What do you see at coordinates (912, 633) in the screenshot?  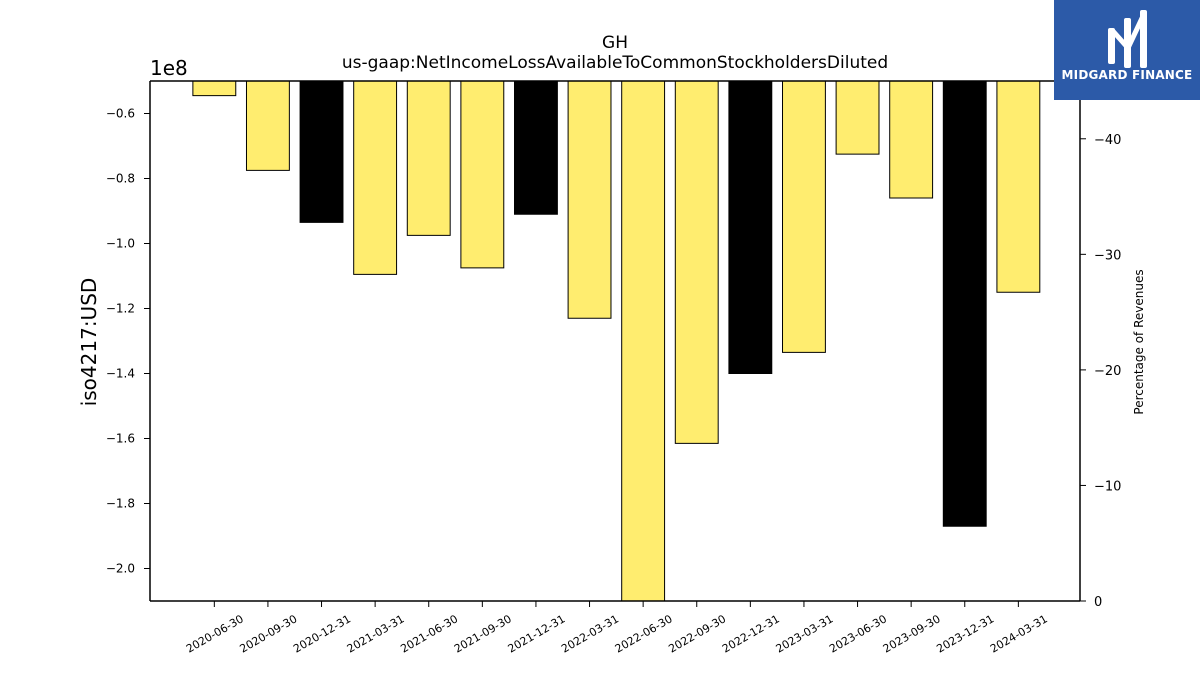 I see `x-tick-label: 2023-09-30` at bounding box center [912, 633].